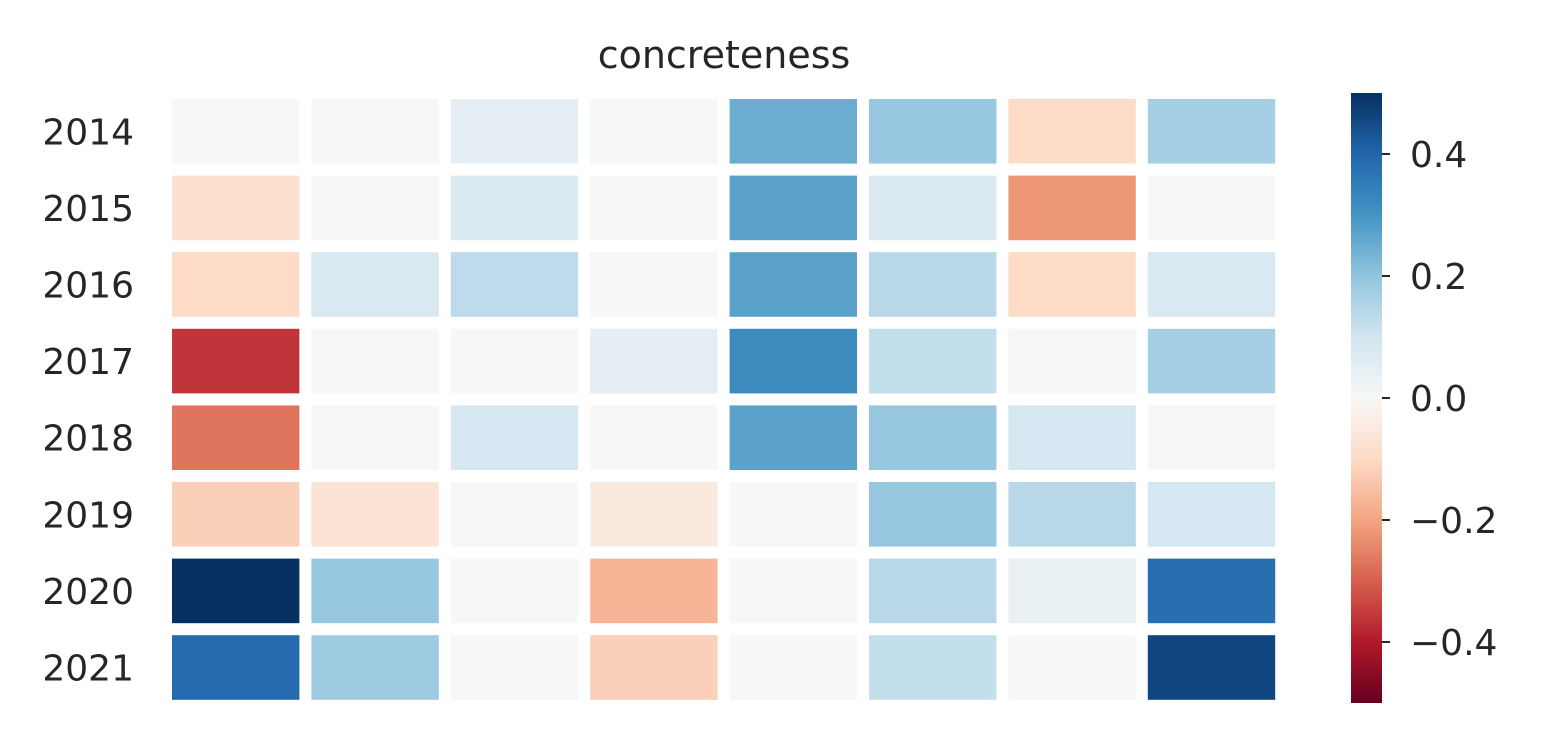 The width and height of the screenshot is (1541, 734). I want to click on colorbar-tick-label: 0.0, so click(1438, 399).